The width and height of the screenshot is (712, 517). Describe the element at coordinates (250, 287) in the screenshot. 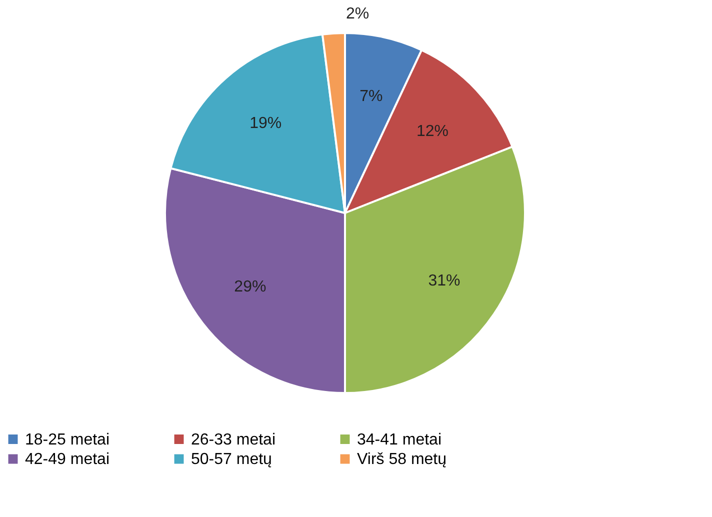

I see `data-label: 29%` at that location.